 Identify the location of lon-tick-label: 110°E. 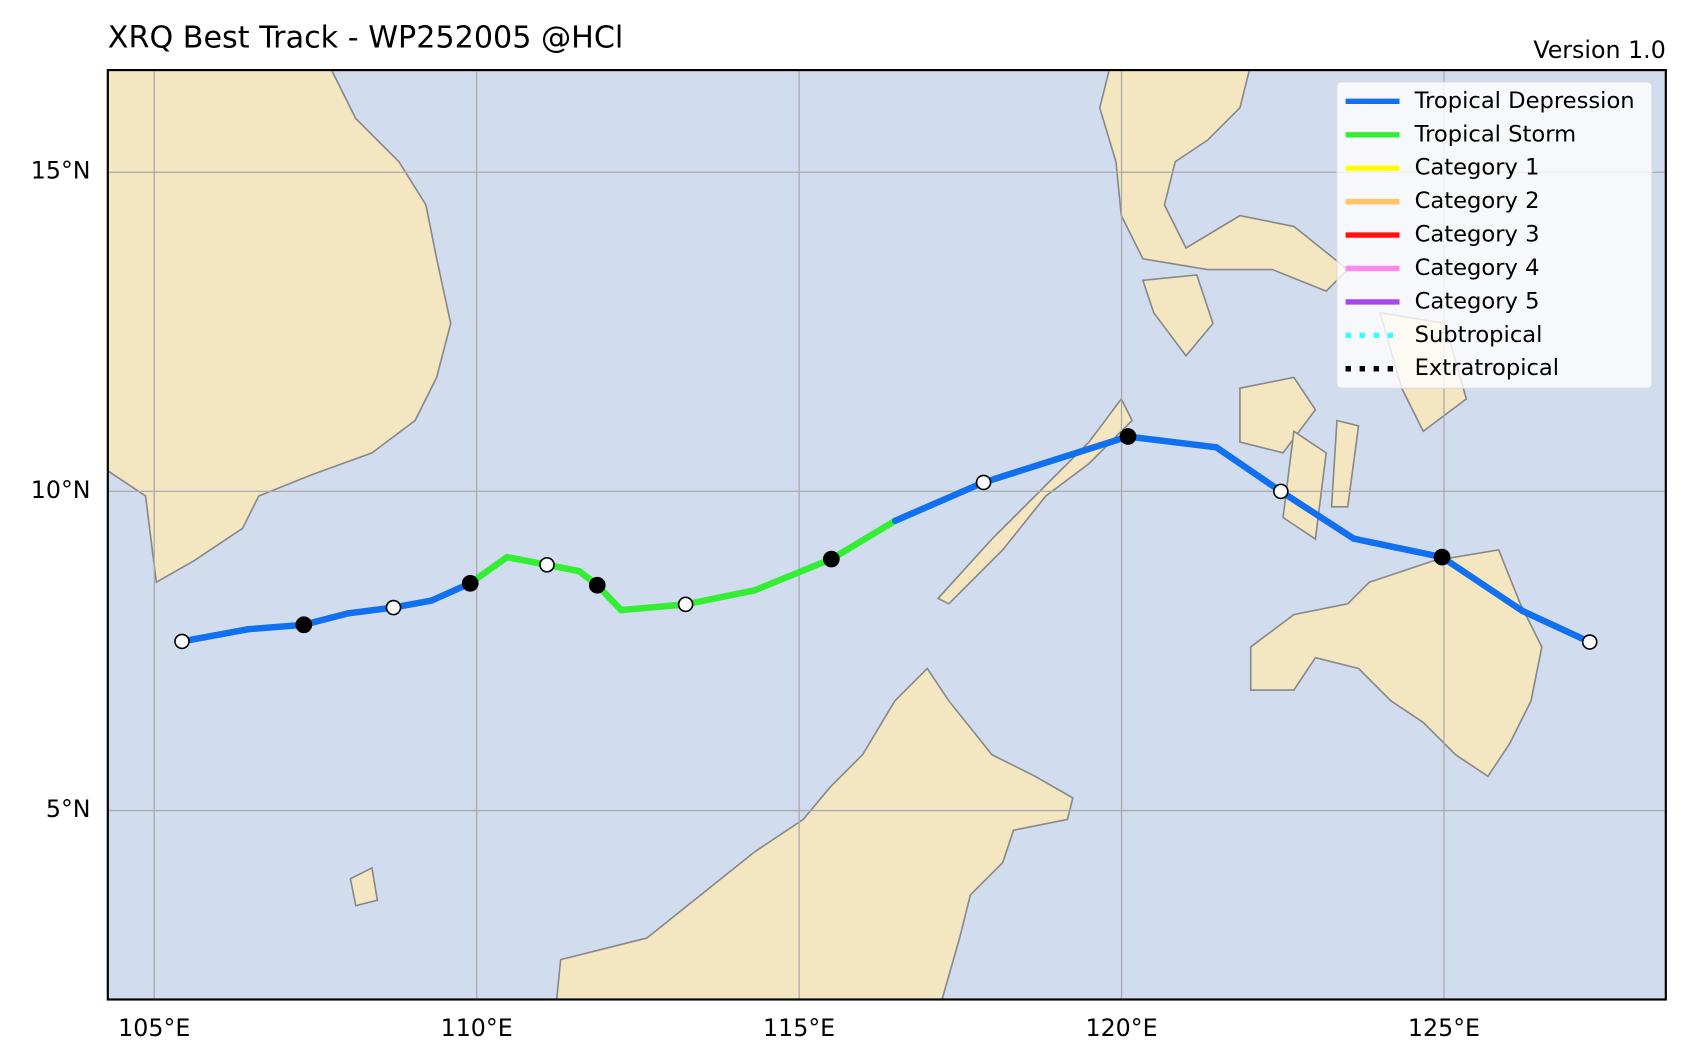
(477, 1028).